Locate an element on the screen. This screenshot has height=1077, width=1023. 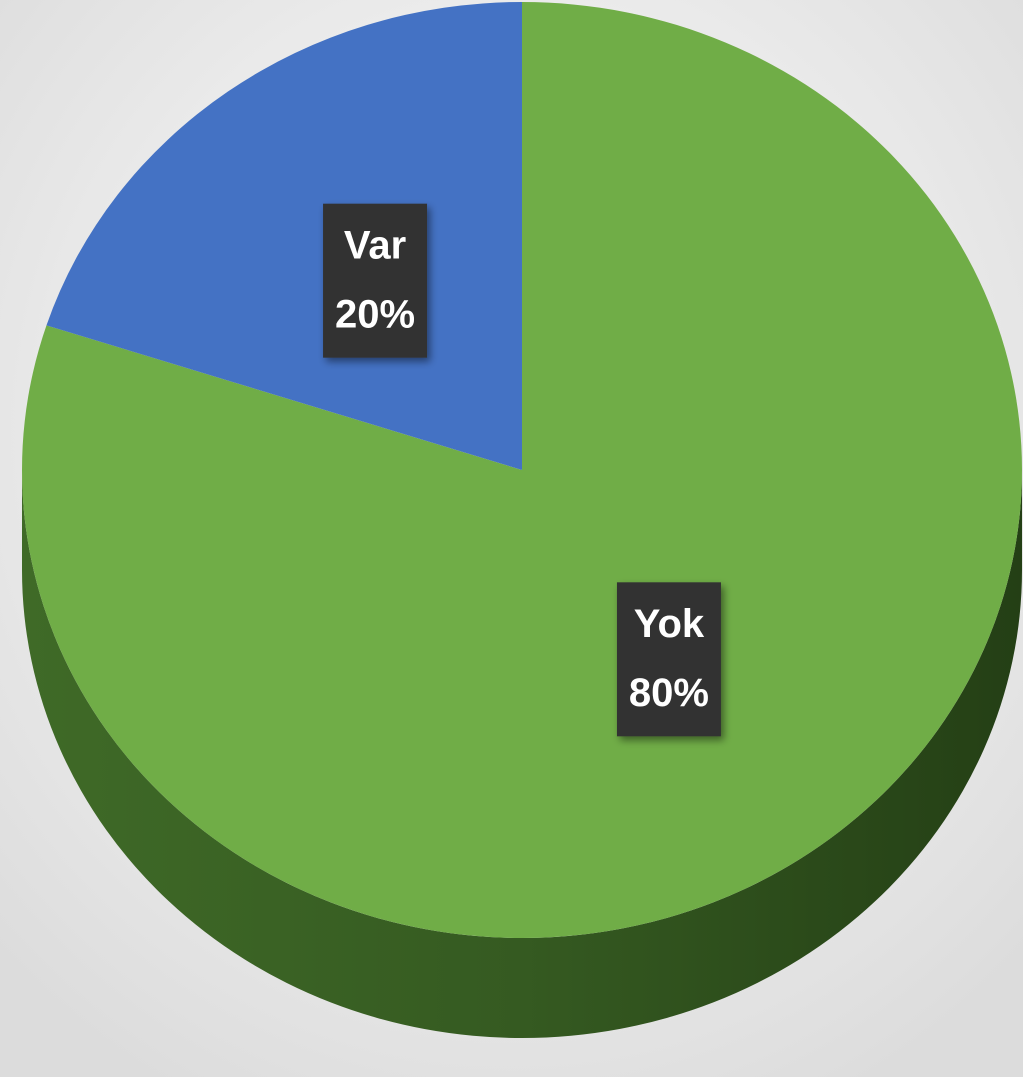
category-label: Var is located at coordinates (375, 245).